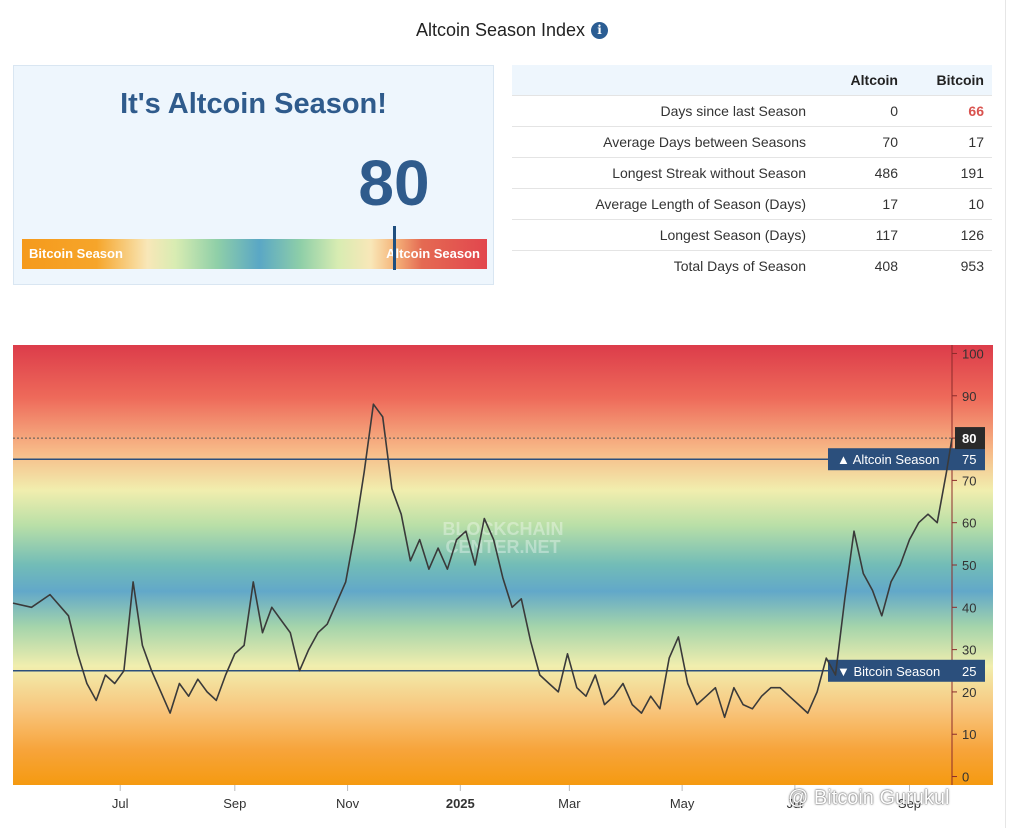 The width and height of the screenshot is (1024, 833). What do you see at coordinates (394, 183) in the screenshot?
I see `season-index-value: 80` at bounding box center [394, 183].